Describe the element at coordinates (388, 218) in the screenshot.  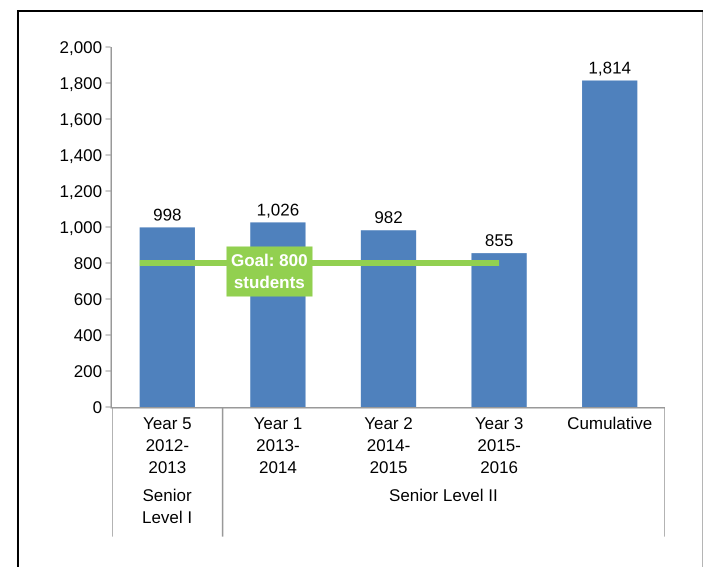
I see `data-label: 982` at that location.